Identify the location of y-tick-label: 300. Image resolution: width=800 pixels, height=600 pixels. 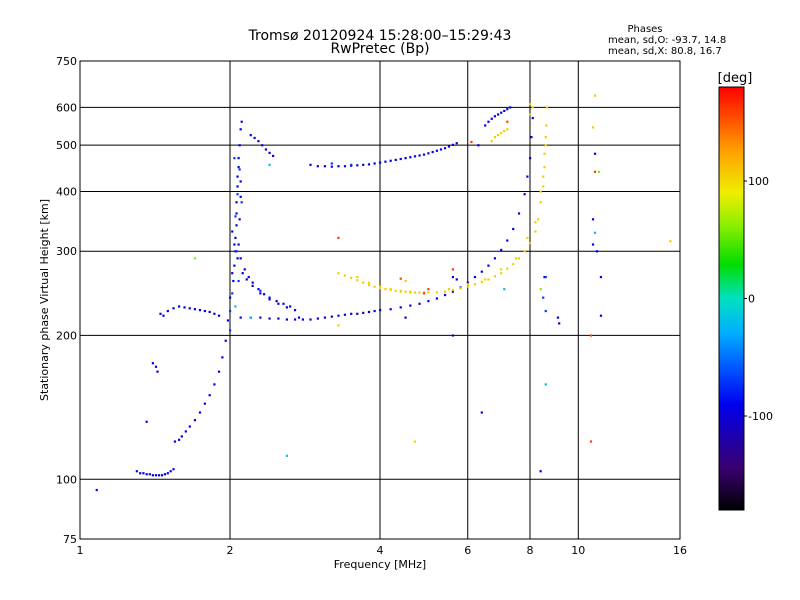
(66, 251).